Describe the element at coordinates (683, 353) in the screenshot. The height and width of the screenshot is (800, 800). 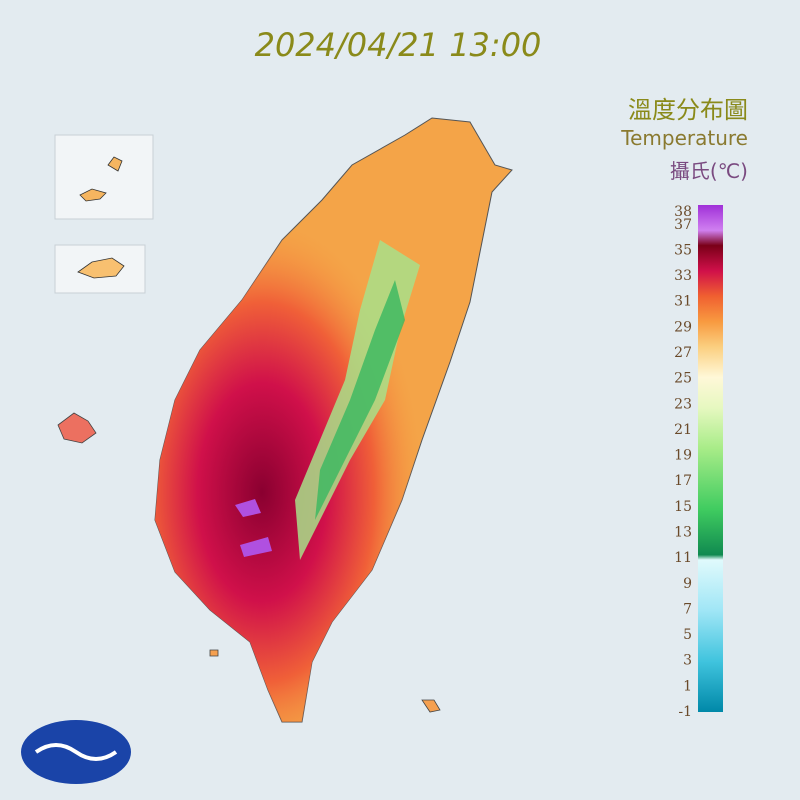
I see `legend-tick-label: 27` at that location.